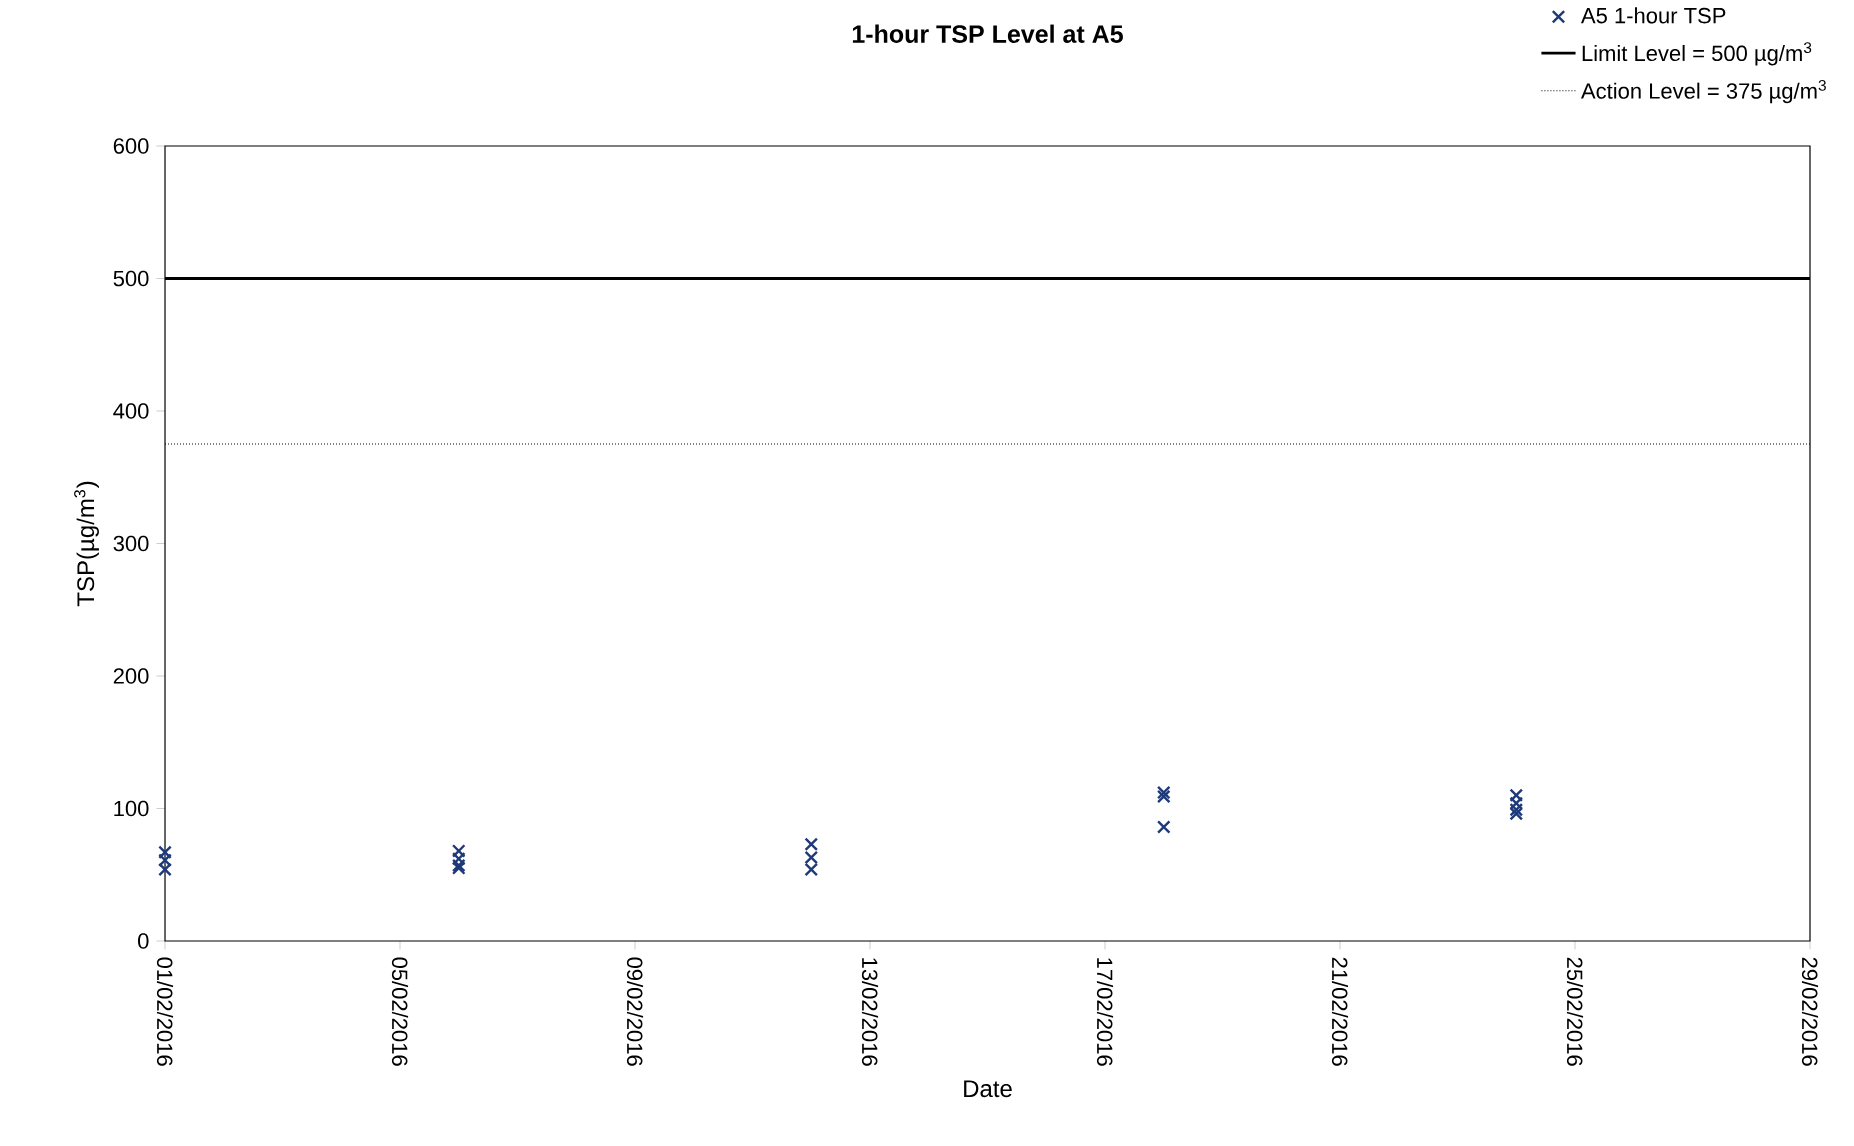 The height and width of the screenshot is (1146, 1854). Describe the element at coordinates (1697, 54) in the screenshot. I see `legend-label: Limit Level = 500 µg/m$^{3}$` at that location.